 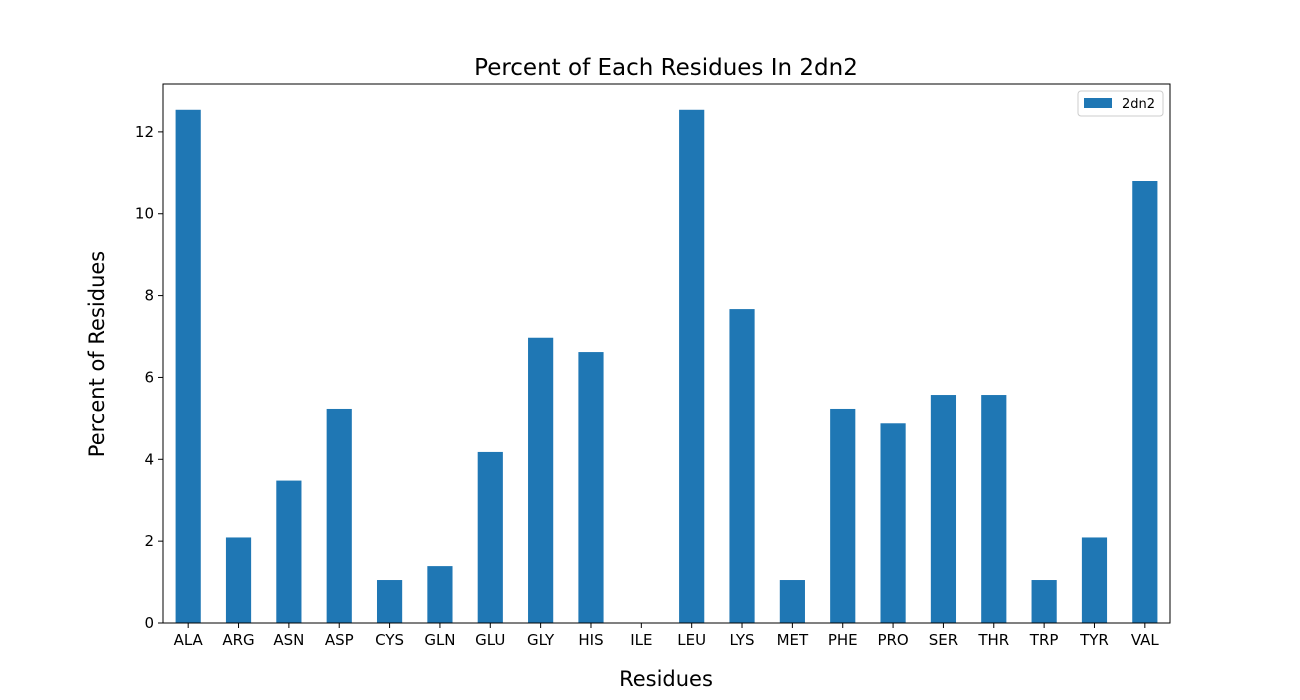 I want to click on legend-swatch, so click(x=1098, y=103).